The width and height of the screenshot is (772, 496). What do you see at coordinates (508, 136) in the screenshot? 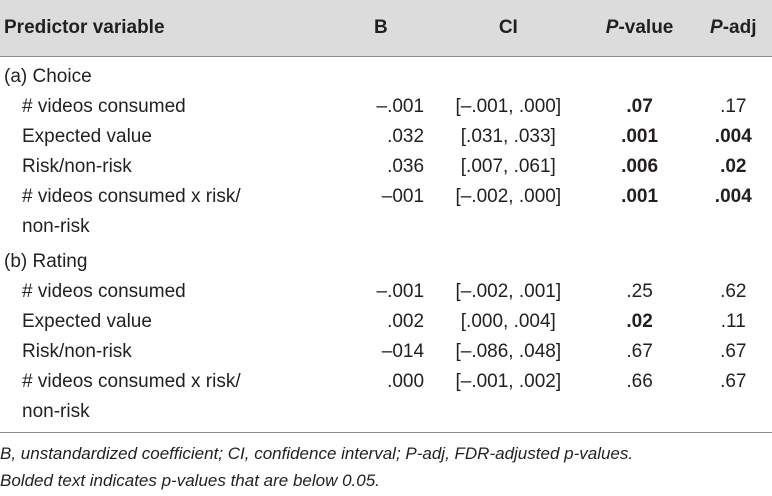
I see `ci-cell: [.031, .033]` at bounding box center [508, 136].